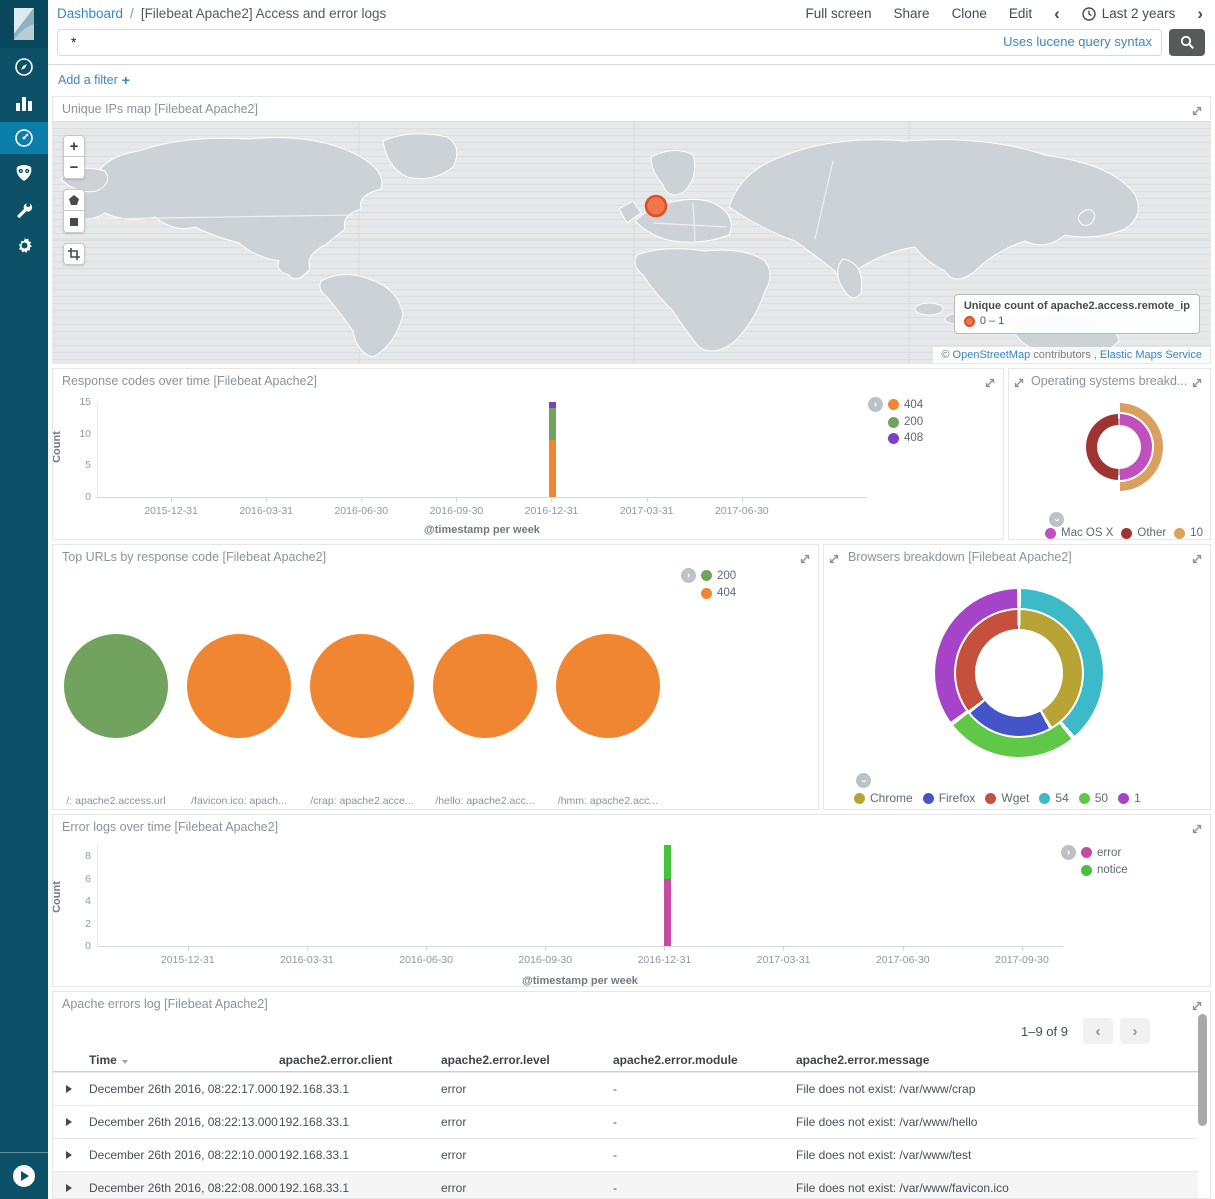 This screenshot has height=1199, width=1215. I want to click on breadcrumb-dashboard-link: Dashboard, so click(90, 13).